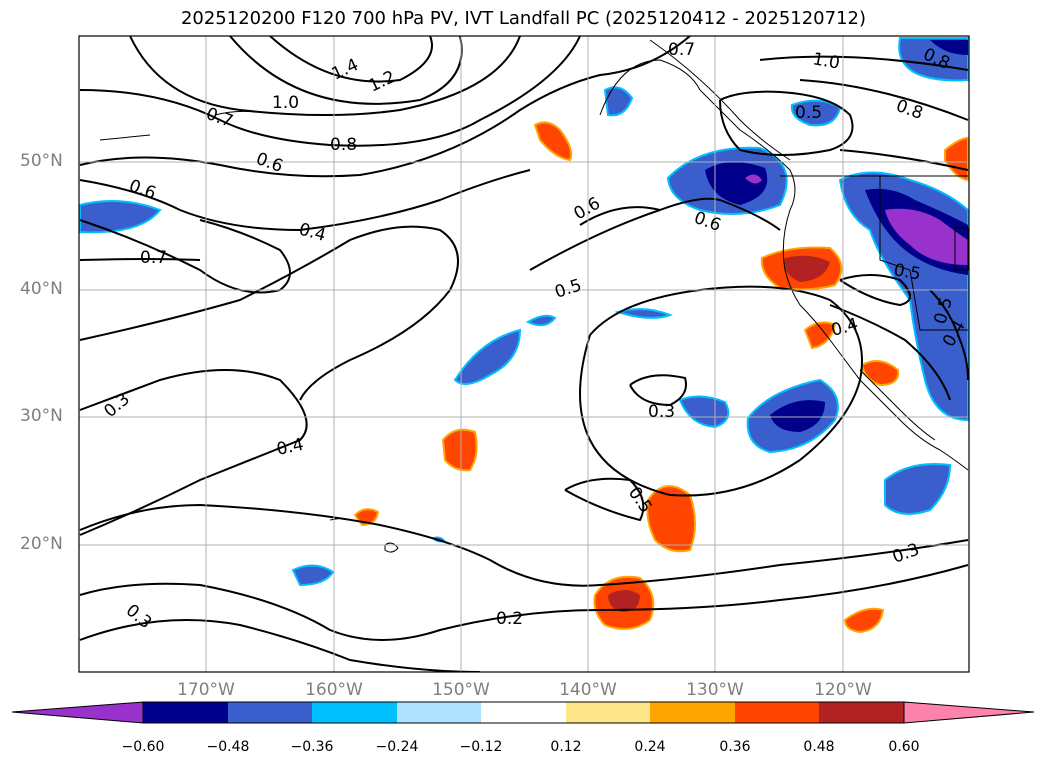 The height and width of the screenshot is (765, 1047). I want to click on colorbar-tick: 0.60, so click(904, 747).